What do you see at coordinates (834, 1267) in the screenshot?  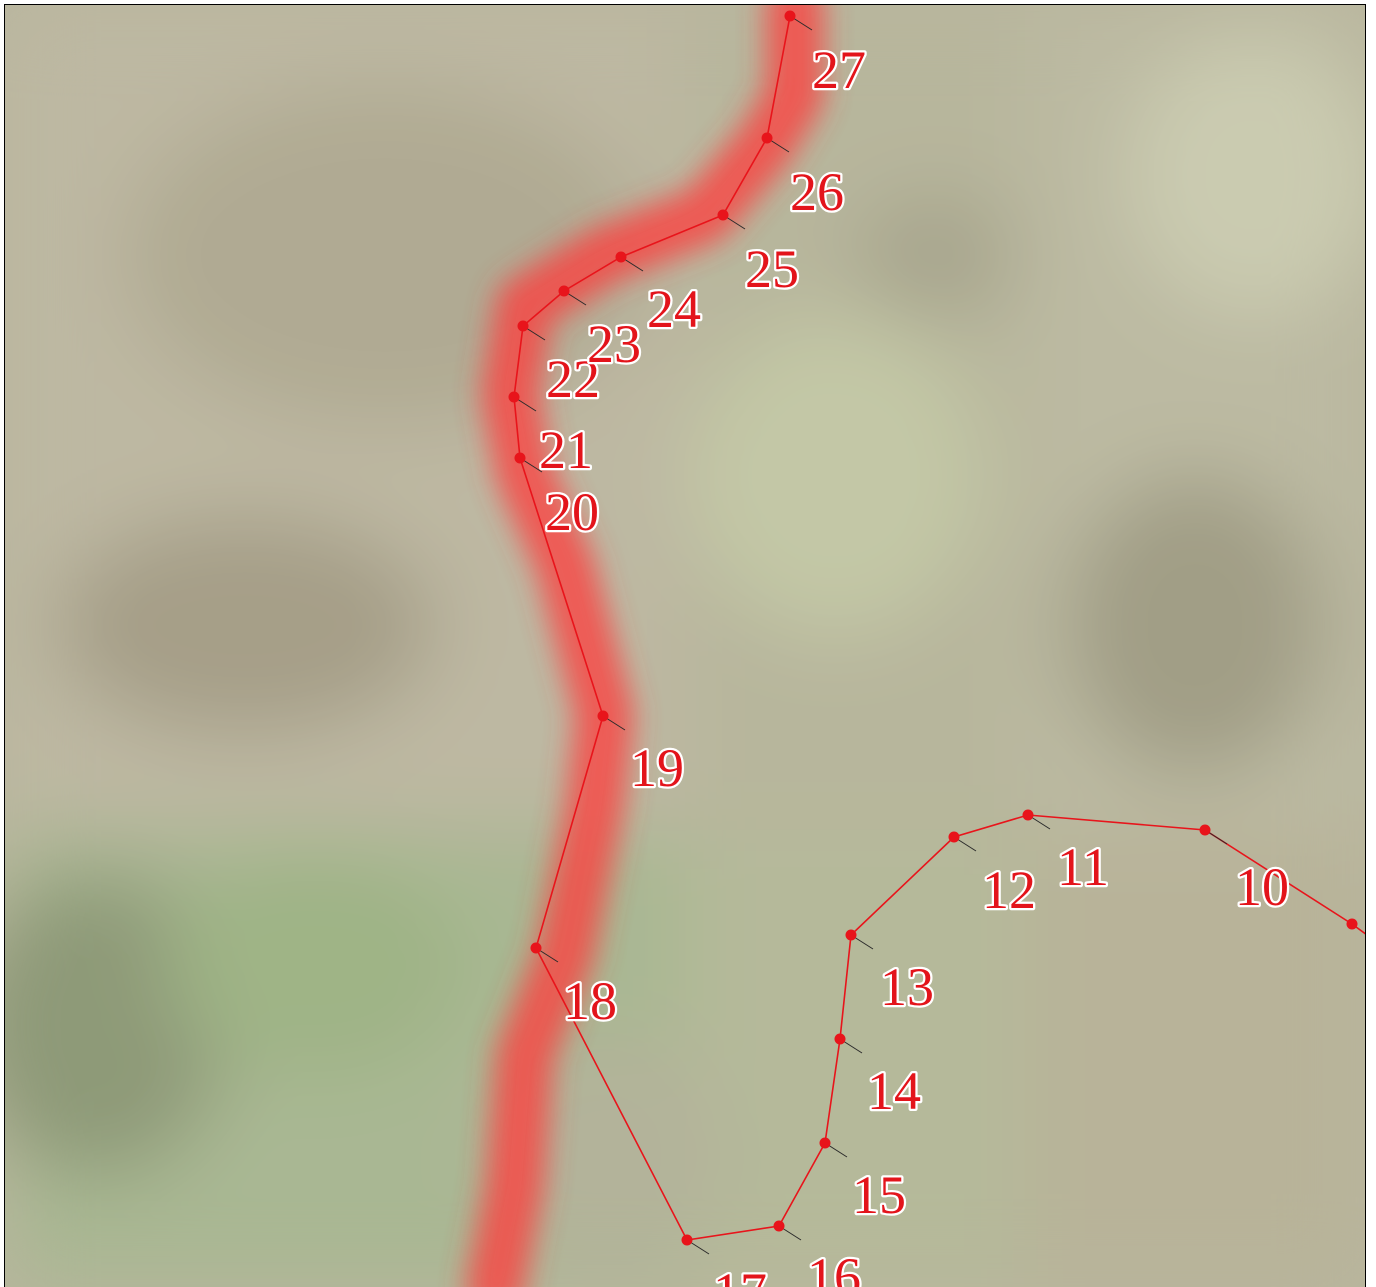 I see `vertex-label-16: 16` at bounding box center [834, 1267].